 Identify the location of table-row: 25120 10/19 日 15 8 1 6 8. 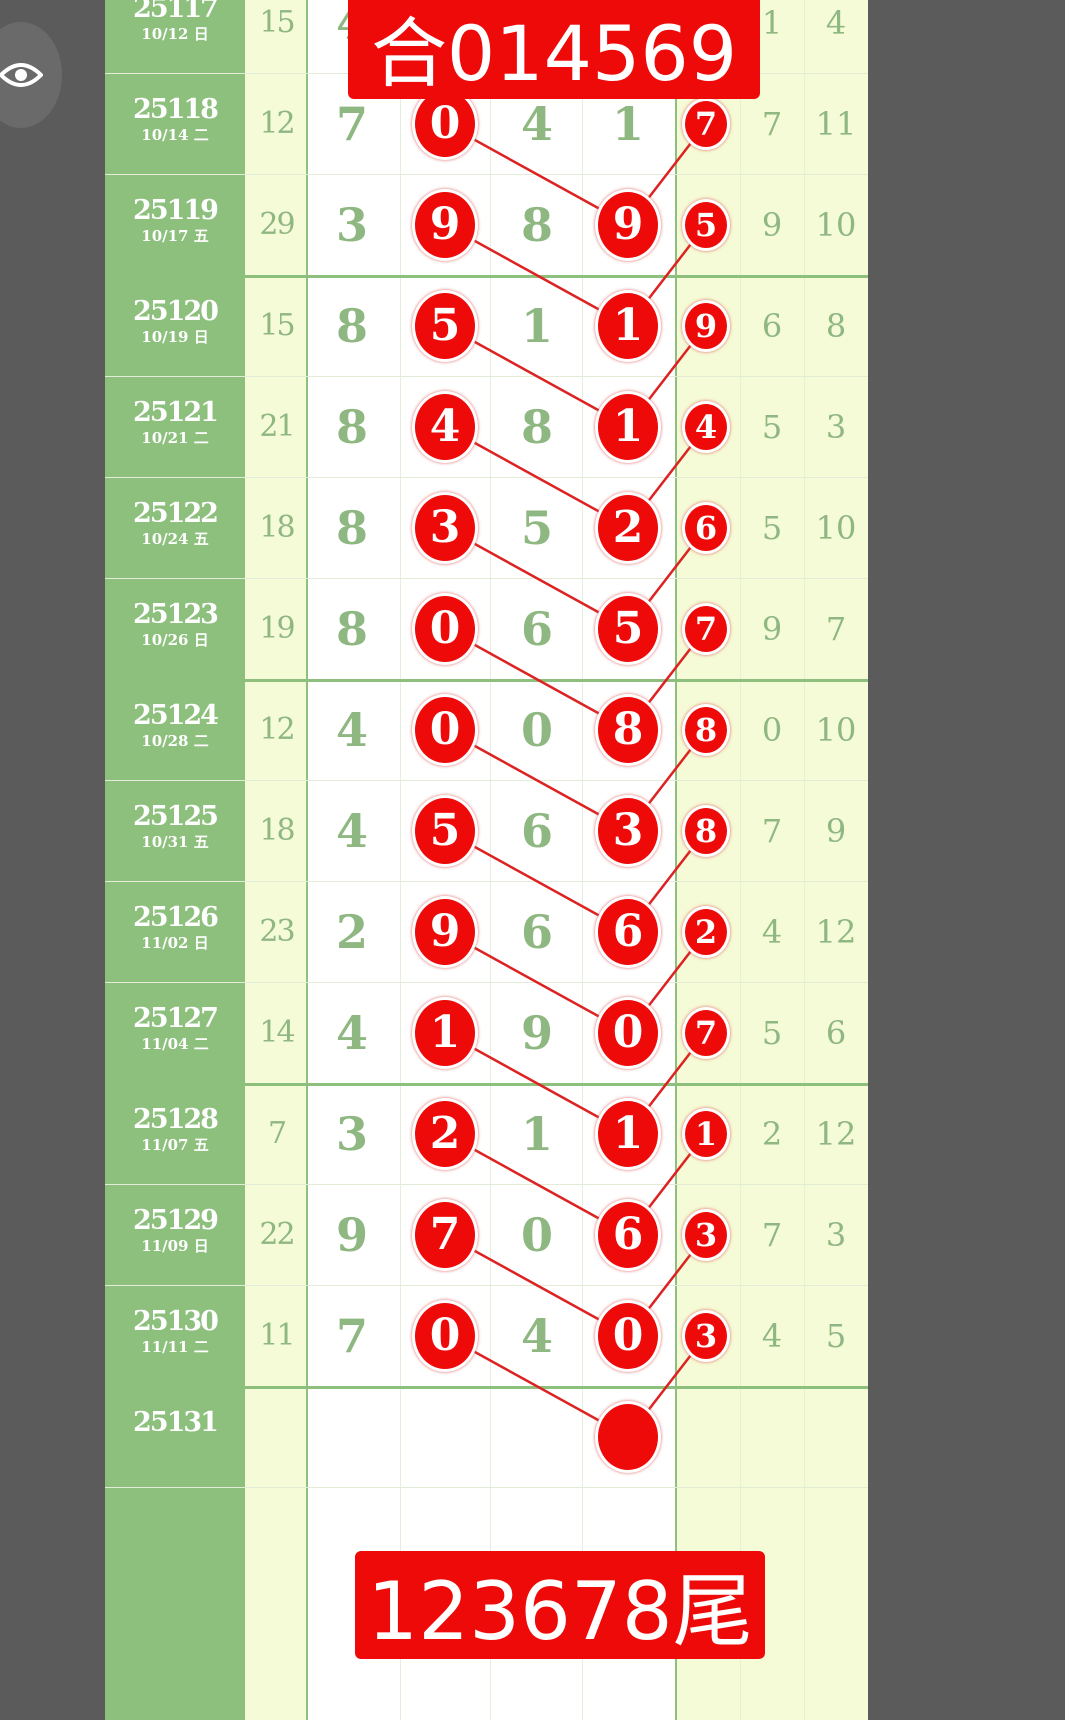
(540, 325).